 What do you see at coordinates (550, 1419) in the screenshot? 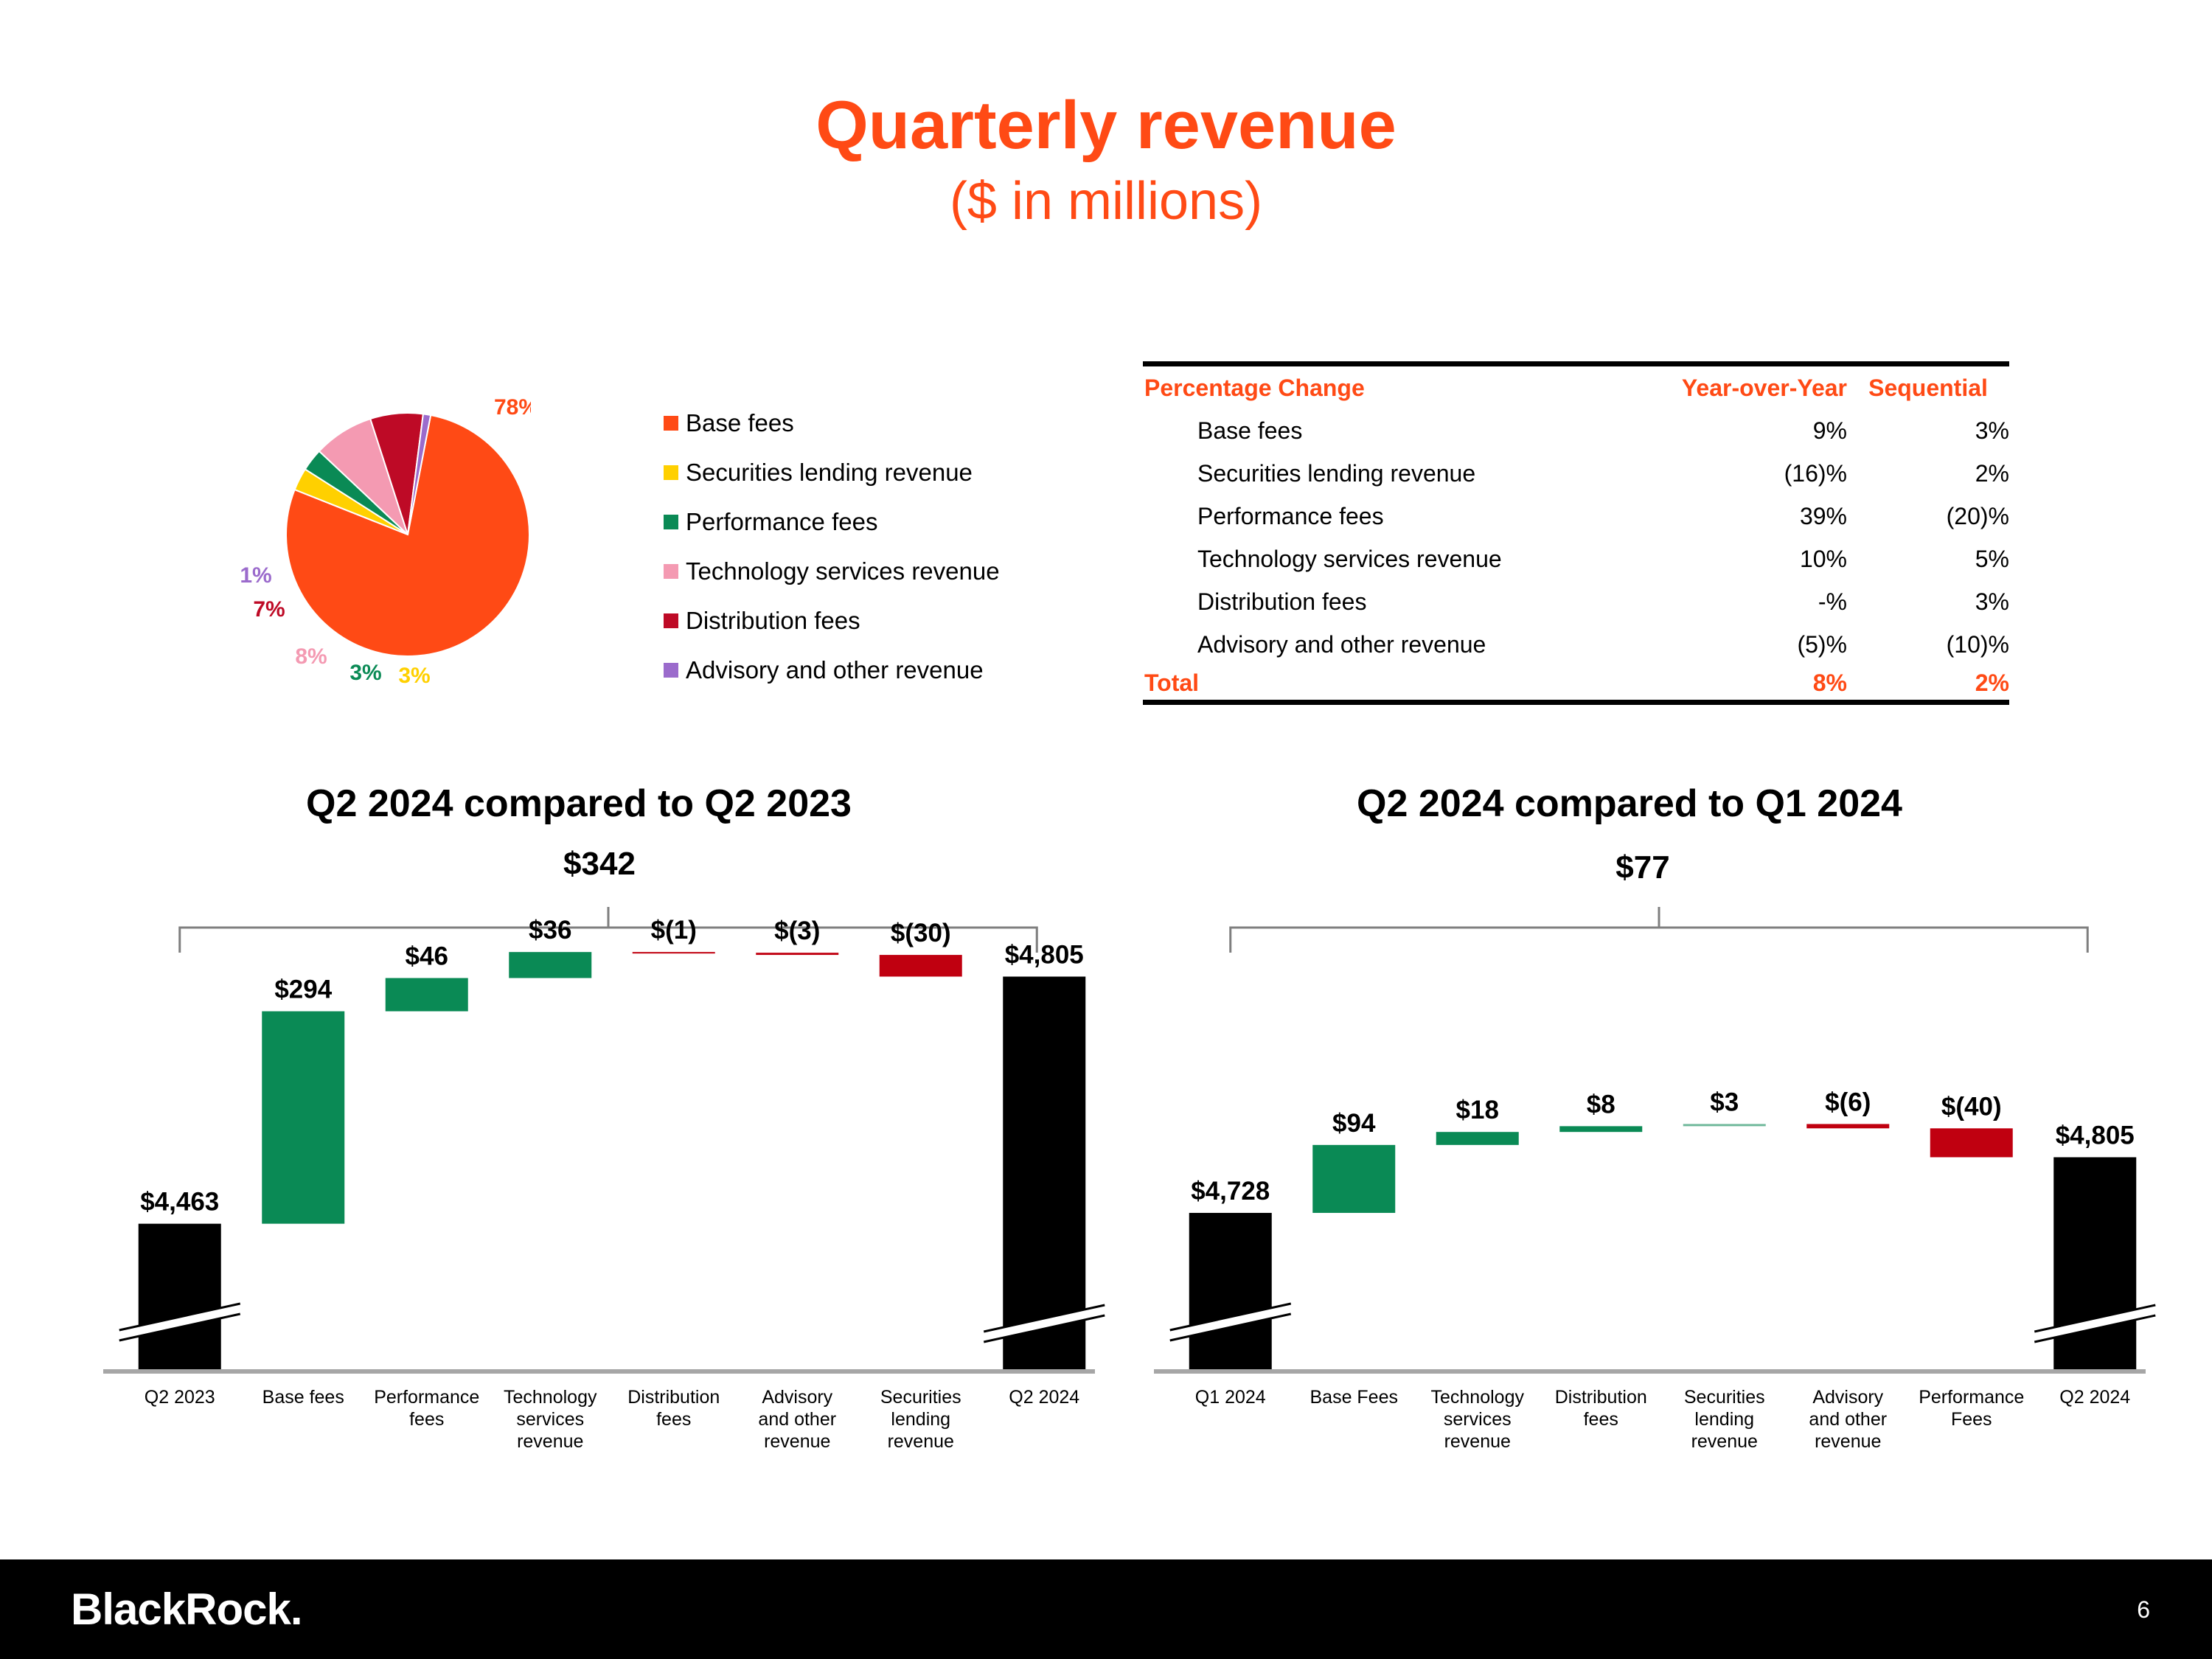
I see `category-label: services` at bounding box center [550, 1419].